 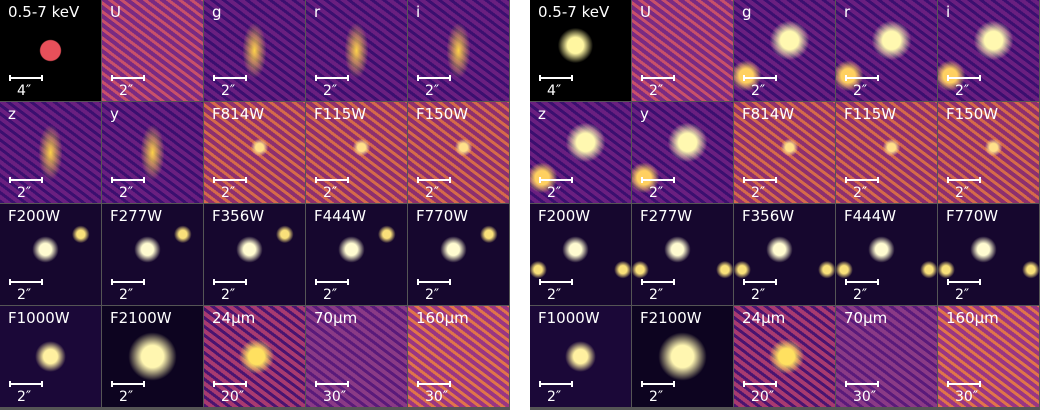 What do you see at coordinates (784, 50) in the screenshot?
I see `image-tile: g 2″` at bounding box center [784, 50].